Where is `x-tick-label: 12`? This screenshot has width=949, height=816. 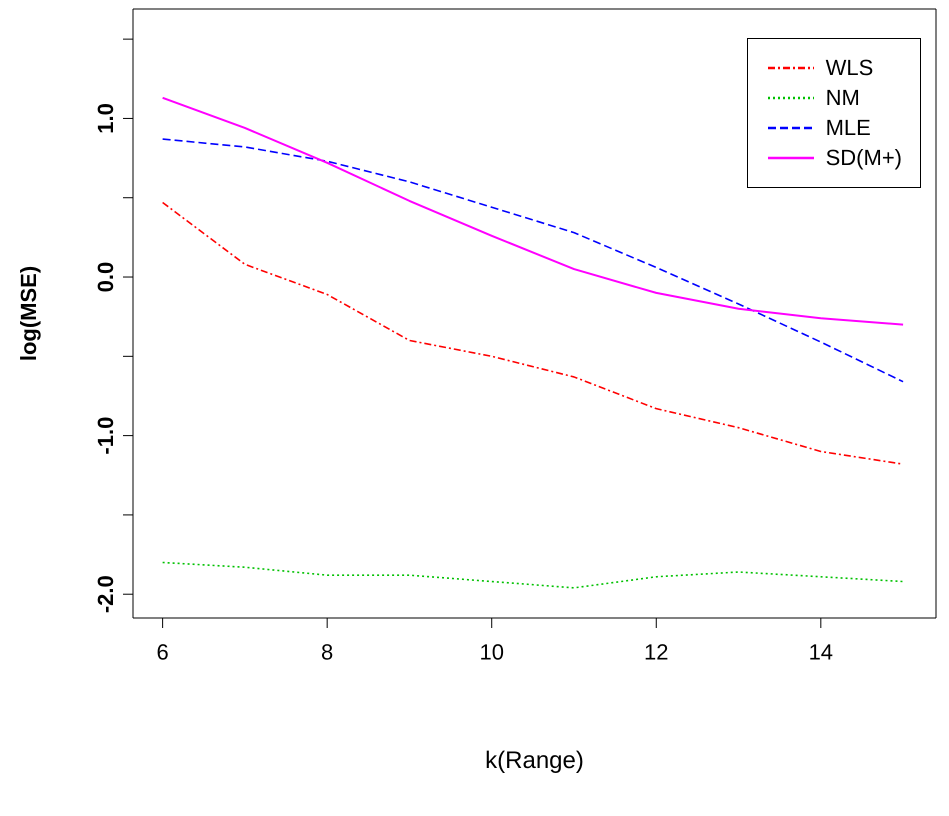
x-tick-label: 12 is located at coordinates (656, 652).